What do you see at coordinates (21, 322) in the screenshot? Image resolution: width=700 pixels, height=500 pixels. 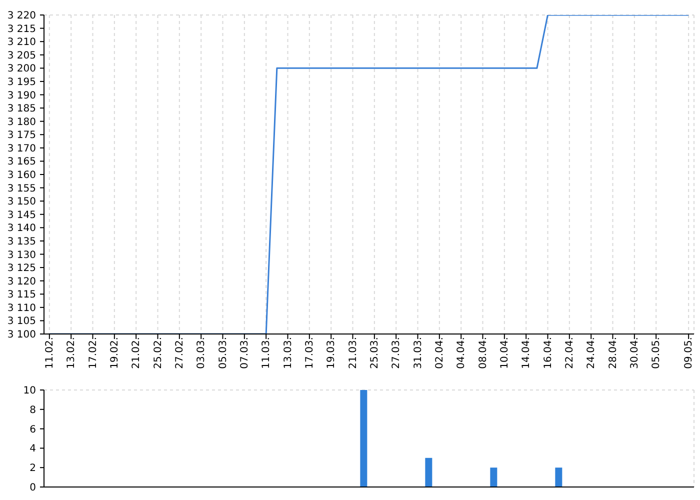 I see `y-tick-label: 3 105` at bounding box center [21, 322].